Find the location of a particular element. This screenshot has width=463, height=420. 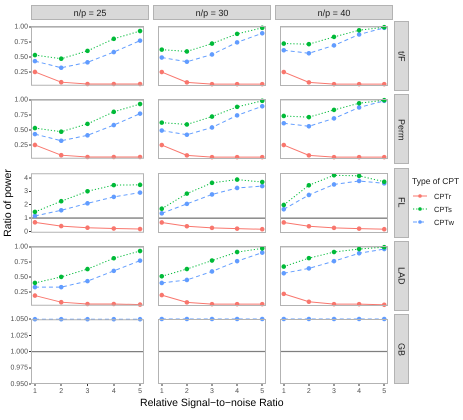

chart-title: n/p = 30 is located at coordinates (212, 12).